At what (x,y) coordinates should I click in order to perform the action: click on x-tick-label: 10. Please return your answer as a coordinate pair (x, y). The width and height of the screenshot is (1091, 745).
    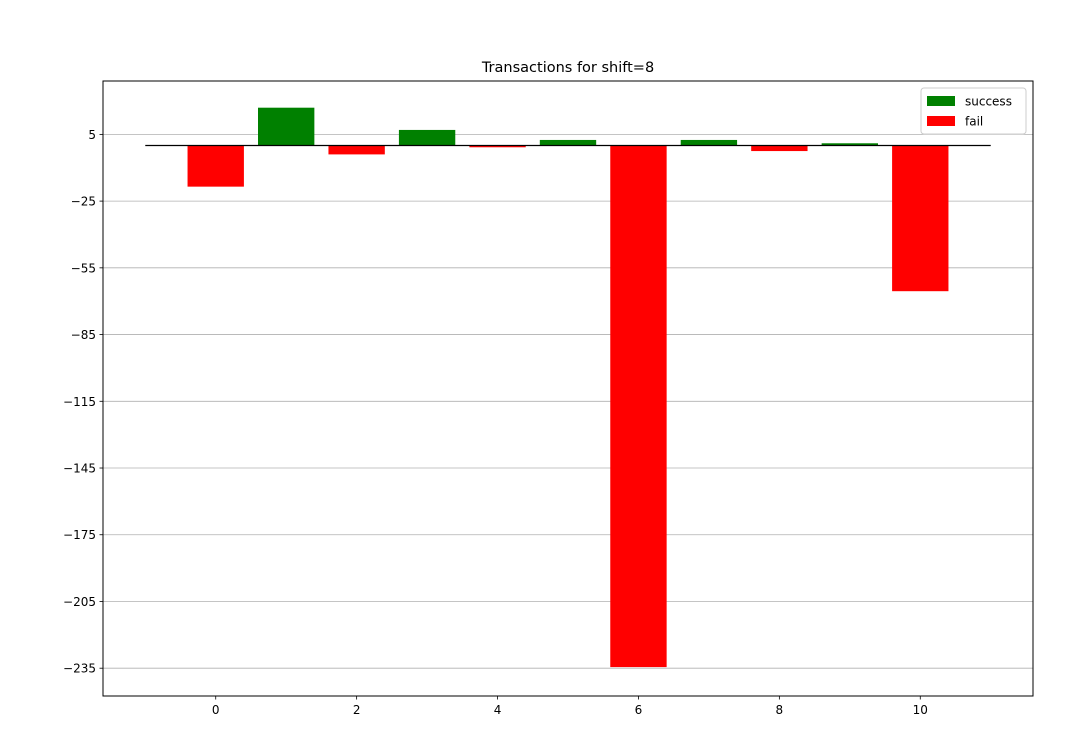
    Looking at the image, I should click on (920, 710).